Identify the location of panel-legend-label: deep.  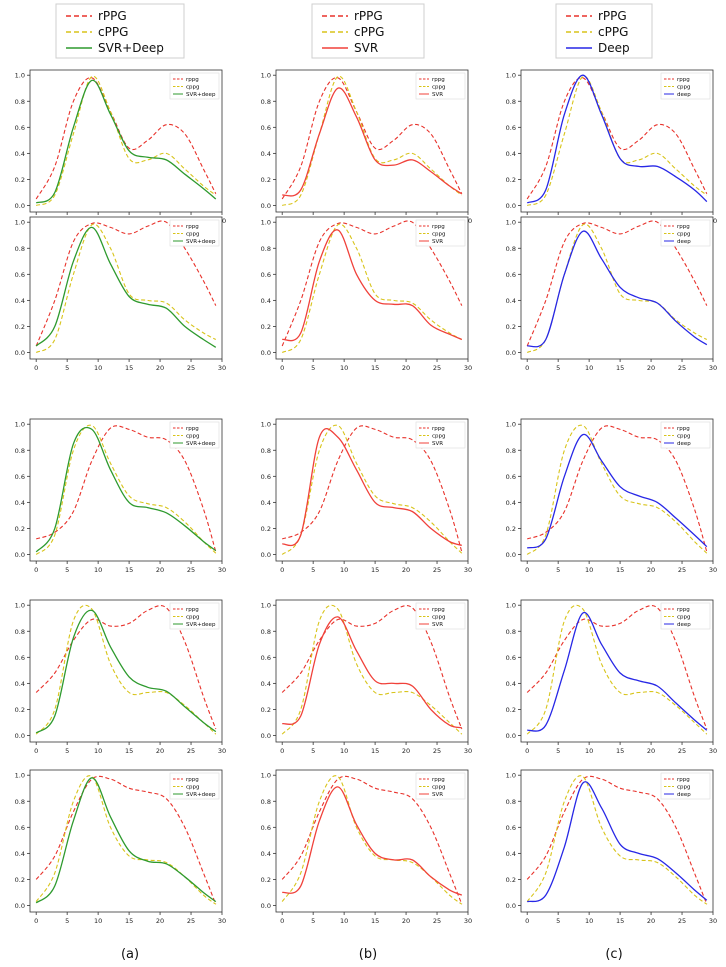
(684, 795).